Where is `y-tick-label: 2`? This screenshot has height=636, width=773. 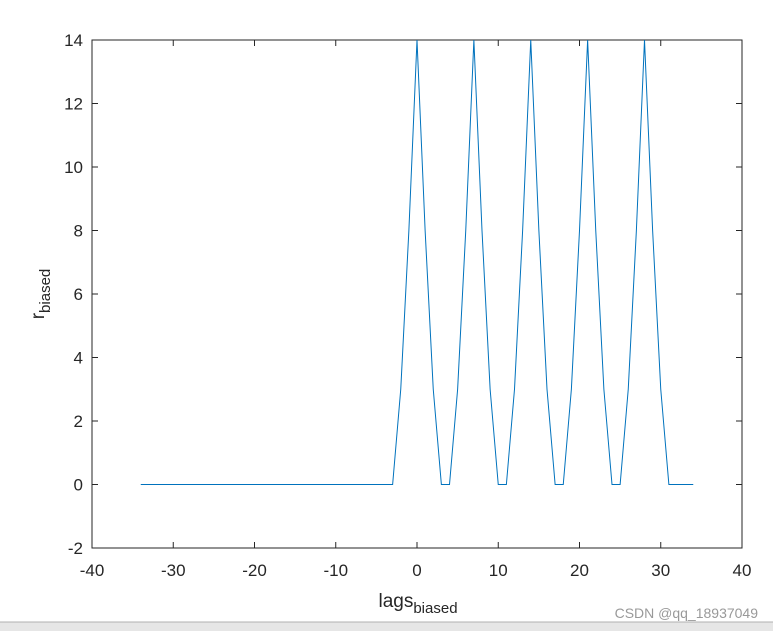 y-tick-label: 2 is located at coordinates (78, 421).